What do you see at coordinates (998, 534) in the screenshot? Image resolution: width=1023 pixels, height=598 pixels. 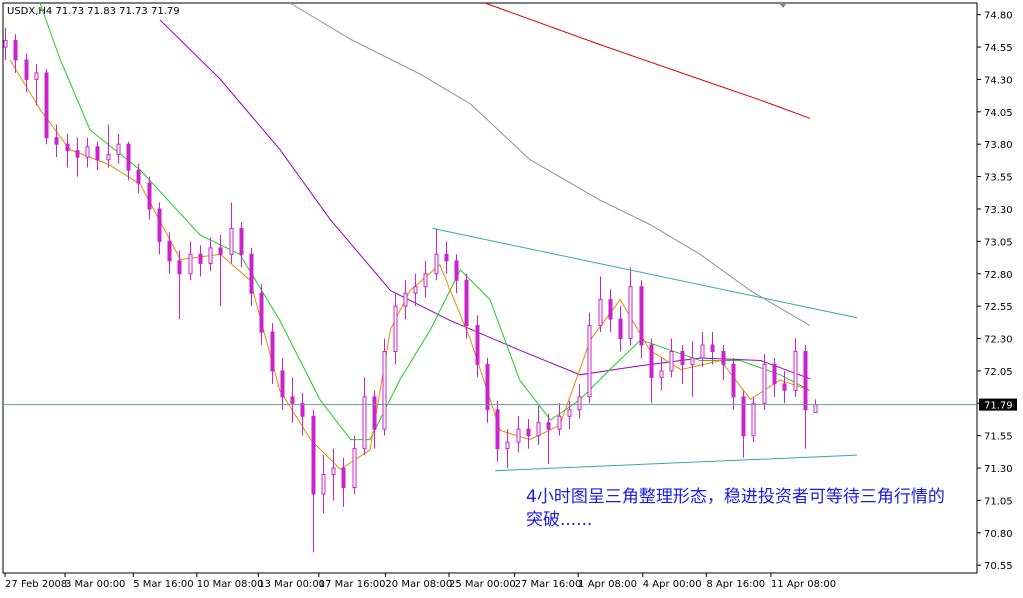 I see `y-tick-label: 70.80` at bounding box center [998, 534].